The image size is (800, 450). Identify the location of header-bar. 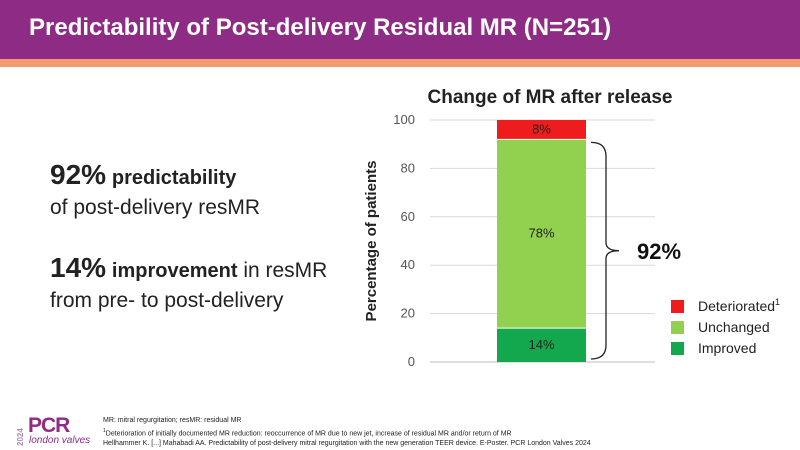
(400, 29).